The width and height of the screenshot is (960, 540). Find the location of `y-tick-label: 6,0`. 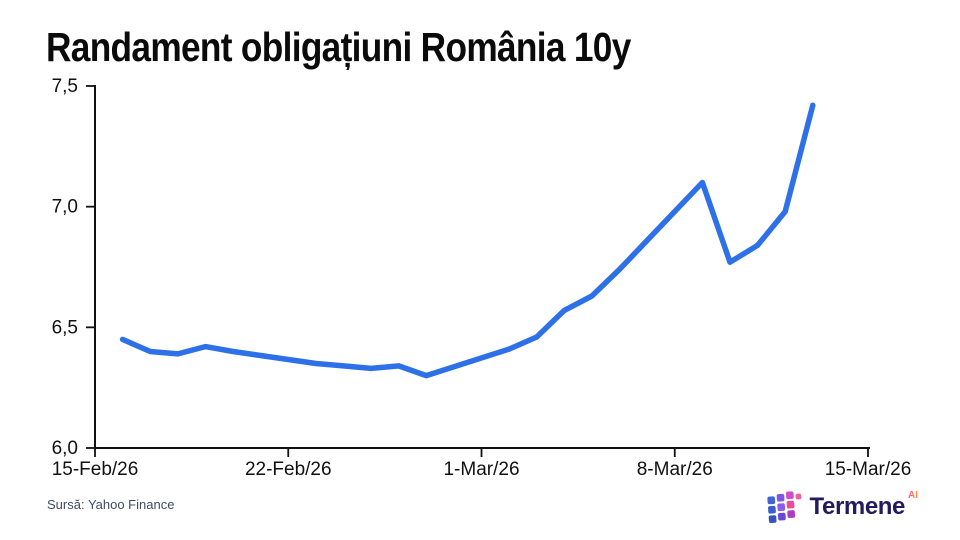

y-tick-label: 6,0 is located at coordinates (65, 448).